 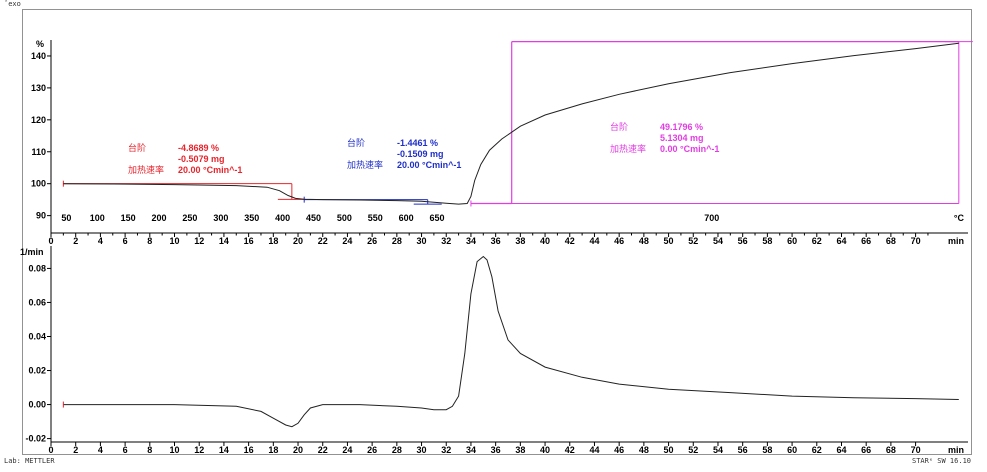 What do you see at coordinates (866, 450) in the screenshot?
I see `dtg-time-tick-label: 66` at bounding box center [866, 450].